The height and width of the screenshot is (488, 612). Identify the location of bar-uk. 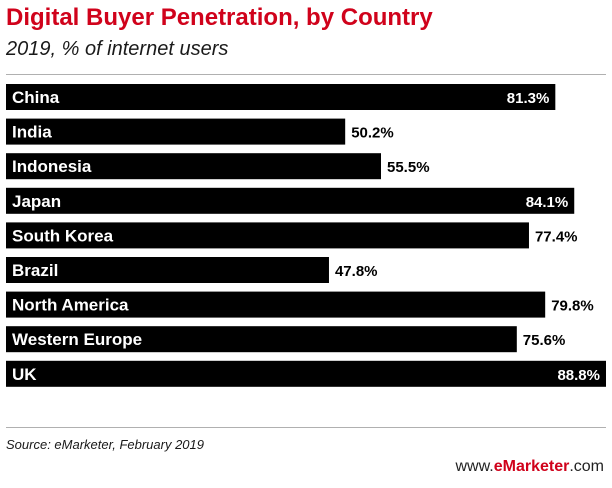
(306, 373).